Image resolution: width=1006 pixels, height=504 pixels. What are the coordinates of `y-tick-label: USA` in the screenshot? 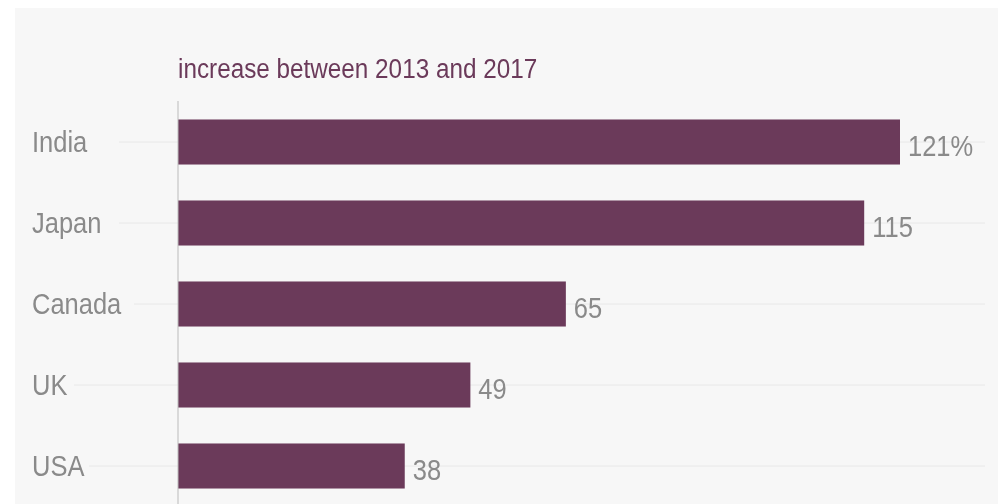 It's located at (58, 466).